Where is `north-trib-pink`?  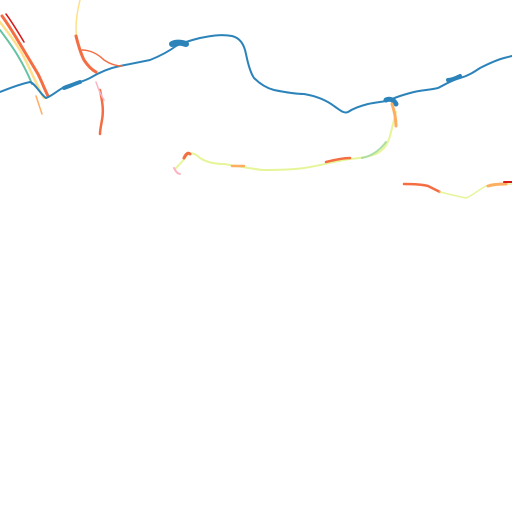
north-trib-pink is located at coordinates (100, 91).